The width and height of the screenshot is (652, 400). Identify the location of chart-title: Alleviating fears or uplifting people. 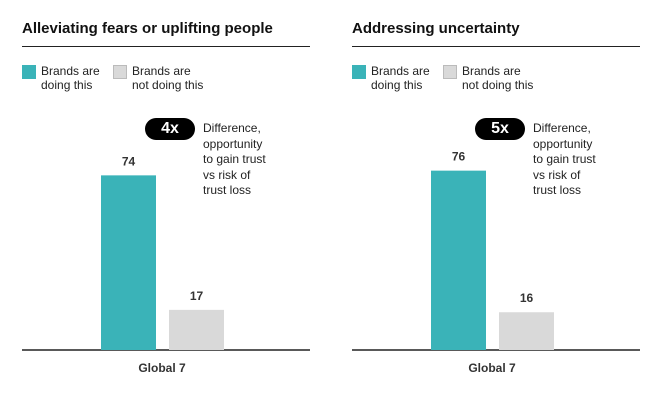
(147, 28).